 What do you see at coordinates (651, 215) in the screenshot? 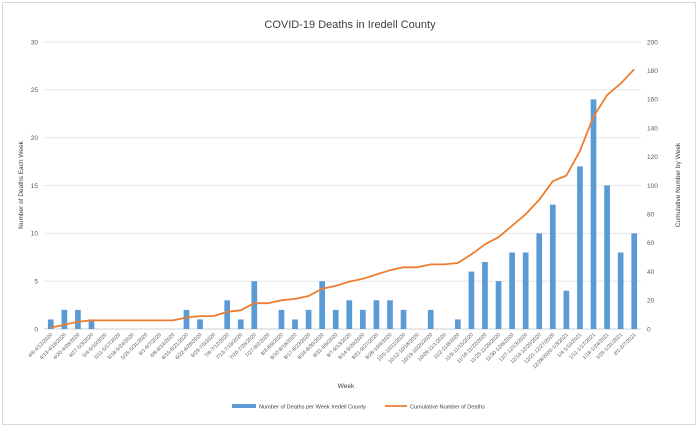
I see `y-right-tick-label: 80` at bounding box center [651, 215].